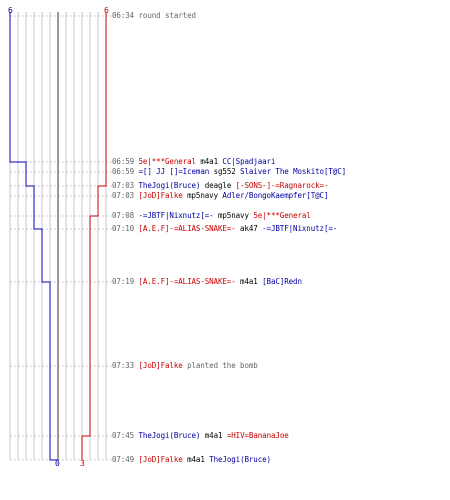 The image size is (450, 500). I want to click on event-time: 07:45, so click(123, 435).